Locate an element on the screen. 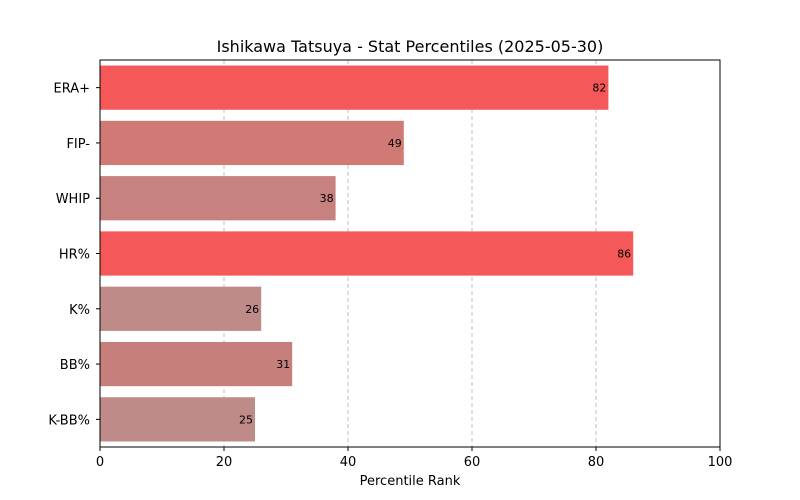 The width and height of the screenshot is (800, 500). x-tick-label: 20 is located at coordinates (224, 462).